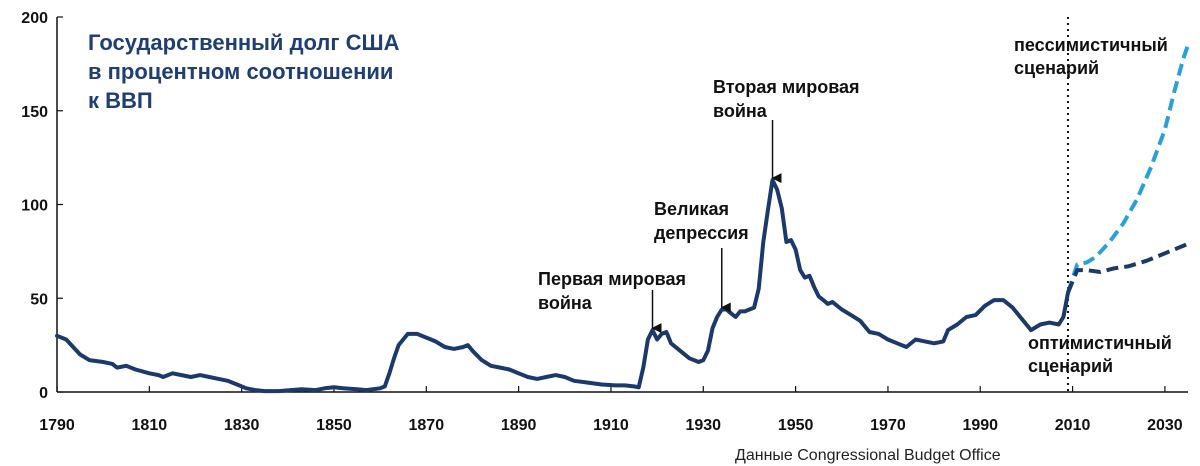  What do you see at coordinates (427, 425) in the screenshot?
I see `x-tick-label: 1870` at bounding box center [427, 425].